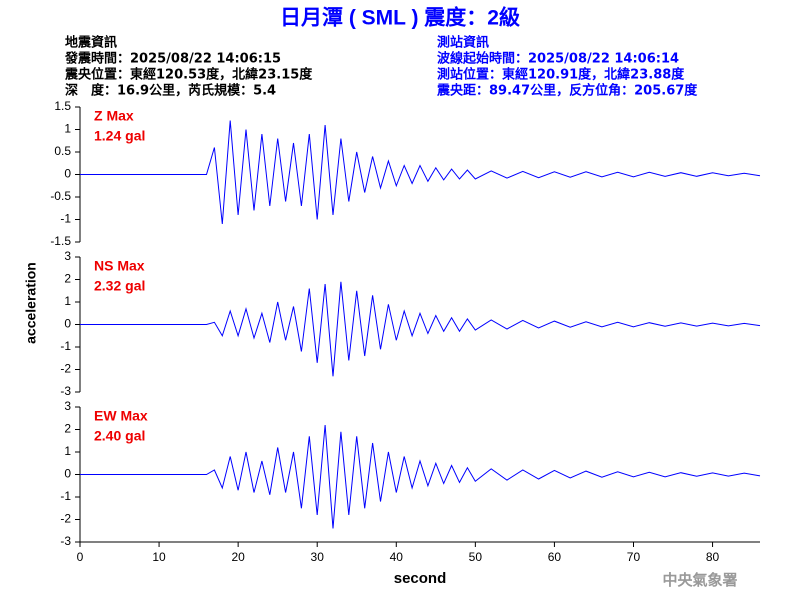 The image size is (800, 600). Describe the element at coordinates (713, 557) in the screenshot. I see `x-tick-label: 80` at that location.